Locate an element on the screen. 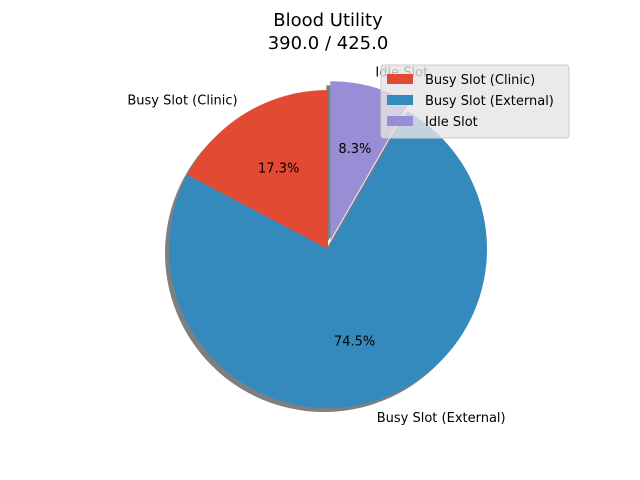 The width and height of the screenshot is (640, 480). legend-swatch-busy-slot-clinic is located at coordinates (400, 79).